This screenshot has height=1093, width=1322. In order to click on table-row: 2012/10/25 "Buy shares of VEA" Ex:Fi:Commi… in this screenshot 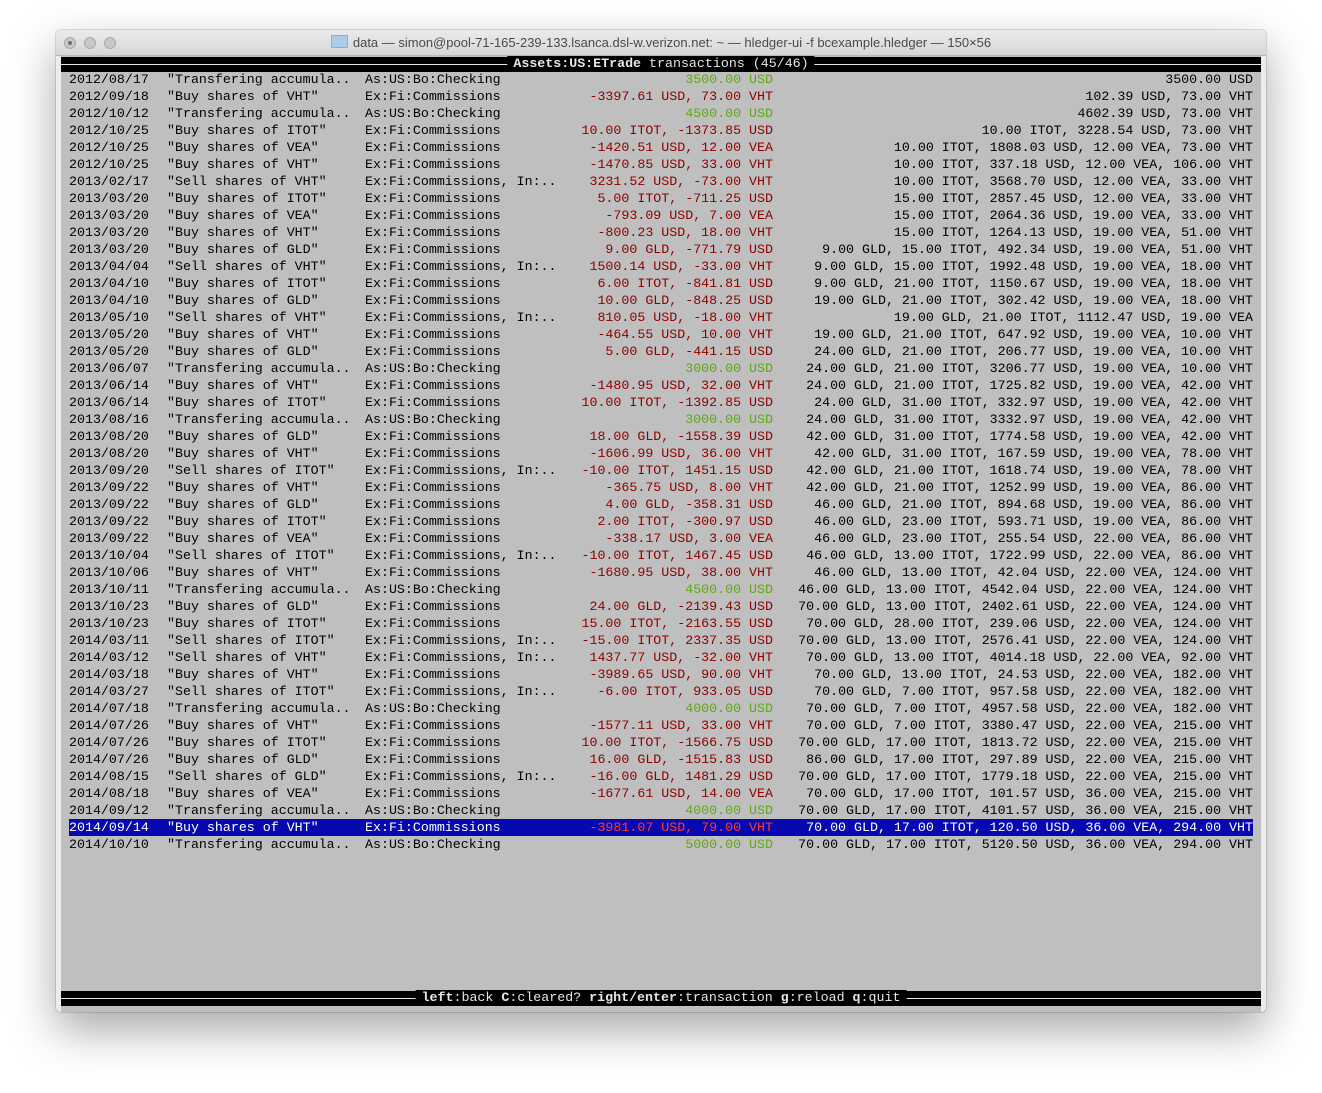, I will do `click(661, 147)`.